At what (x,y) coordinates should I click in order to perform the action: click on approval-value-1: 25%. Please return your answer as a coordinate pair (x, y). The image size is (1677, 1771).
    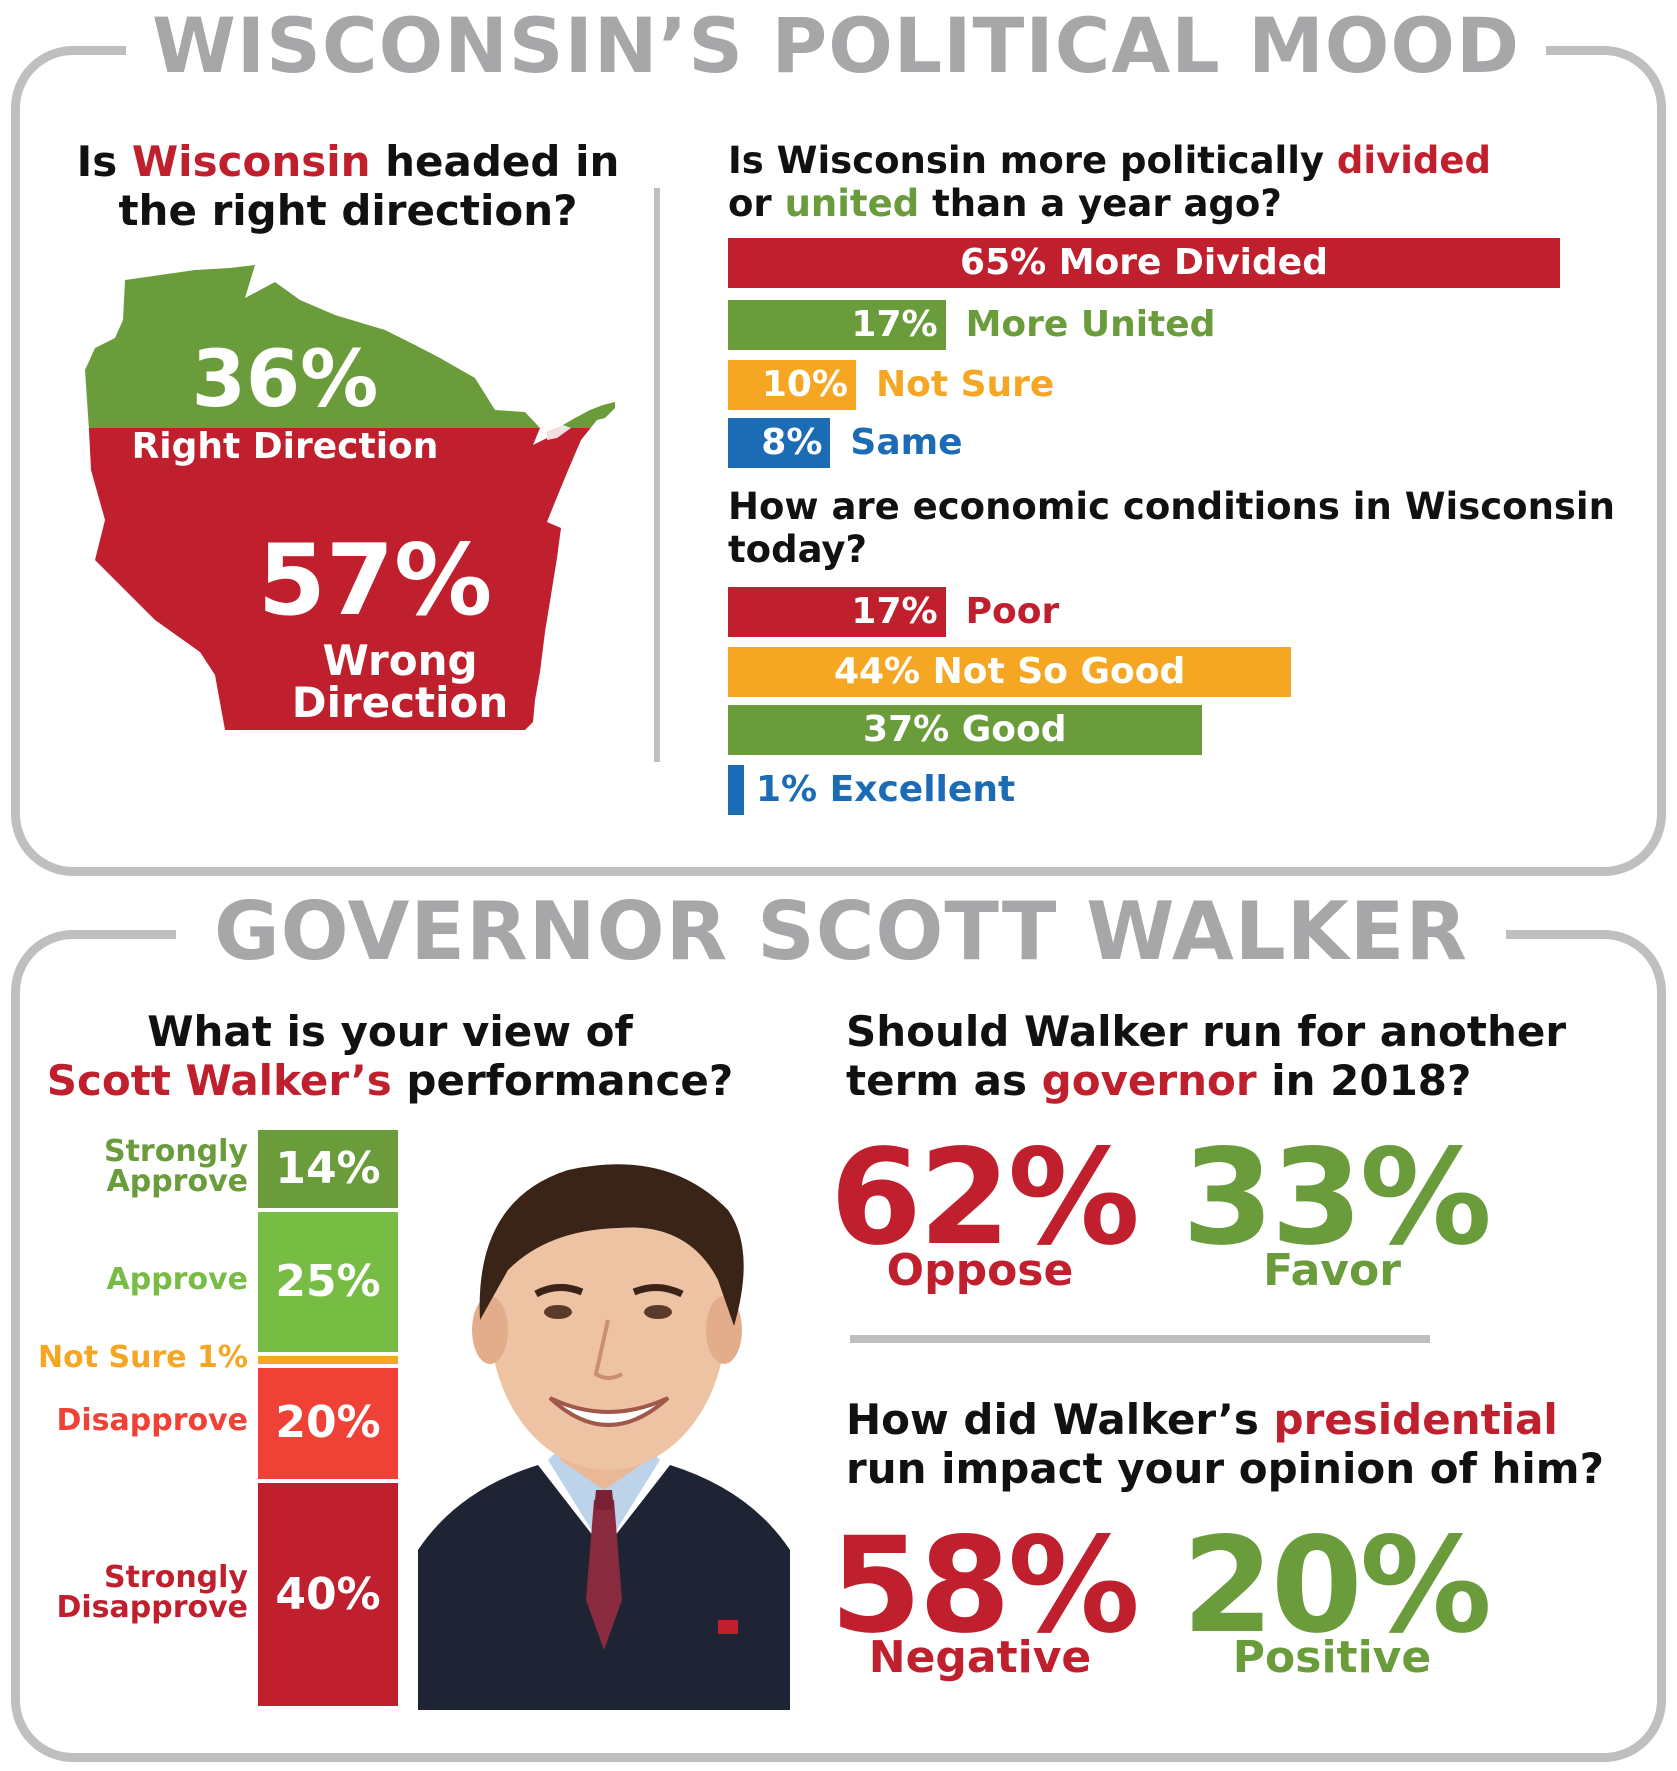
    Looking at the image, I should click on (328, 1281).